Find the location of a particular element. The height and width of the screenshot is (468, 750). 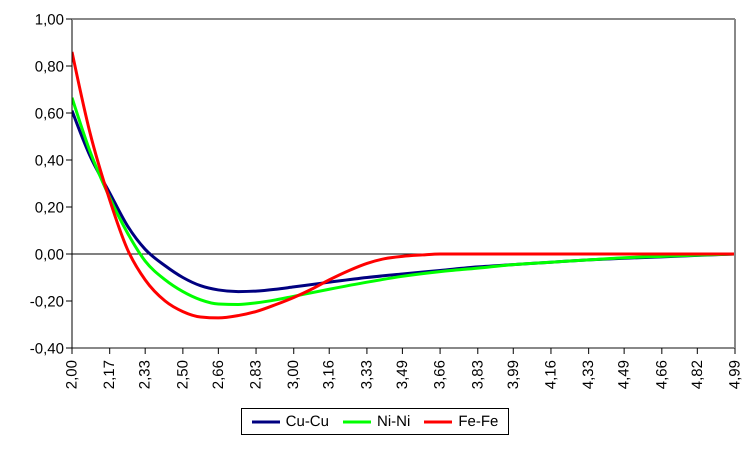

x-tick-label: 2,66 is located at coordinates (218, 375).